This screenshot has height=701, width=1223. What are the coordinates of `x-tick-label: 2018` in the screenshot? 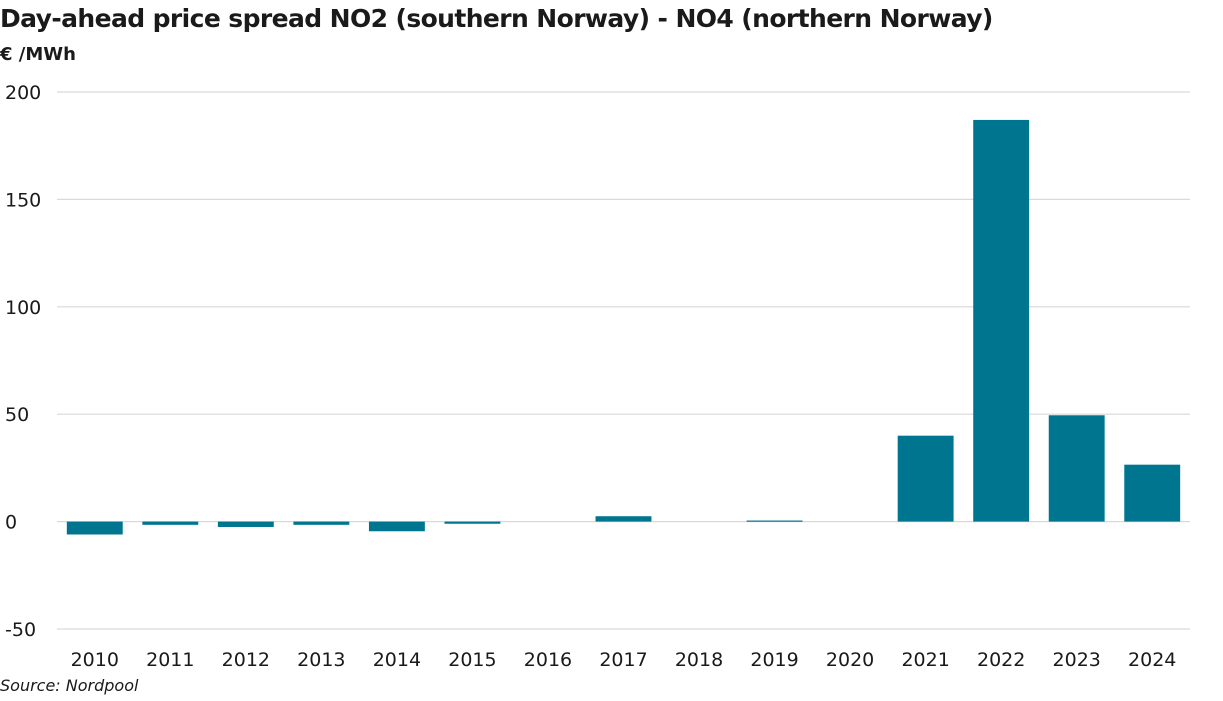 It's located at (699, 660).